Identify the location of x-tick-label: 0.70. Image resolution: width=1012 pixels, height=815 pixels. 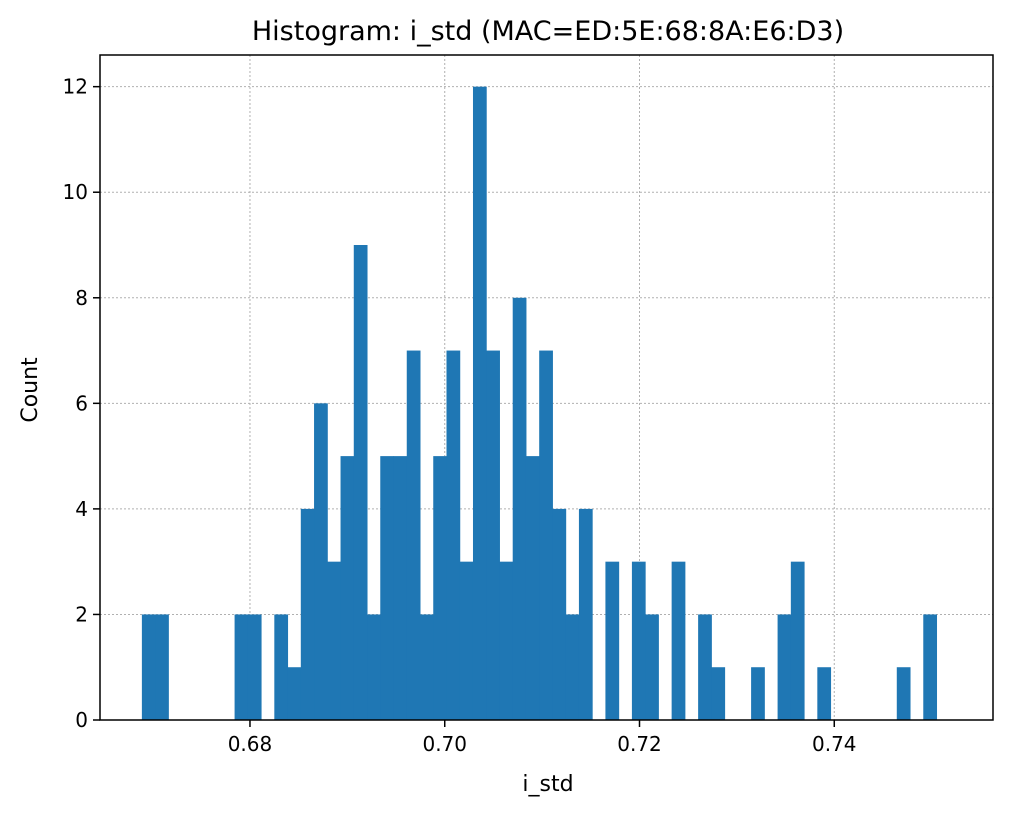
(444, 744).